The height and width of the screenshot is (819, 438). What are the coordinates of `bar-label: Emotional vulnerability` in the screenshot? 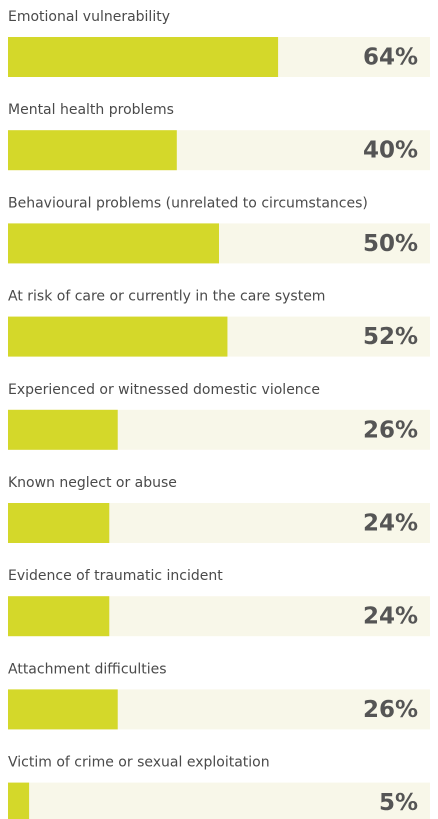 It's located at (89, 17).